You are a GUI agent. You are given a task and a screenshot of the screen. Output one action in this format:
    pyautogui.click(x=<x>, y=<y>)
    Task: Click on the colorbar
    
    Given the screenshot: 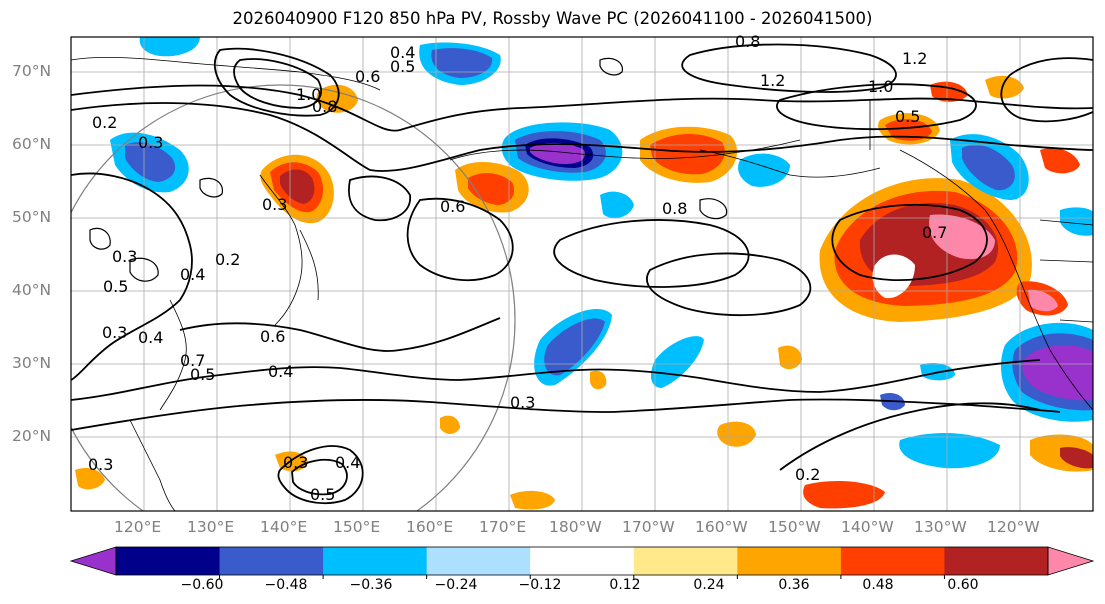 What is the action you would take?
    pyautogui.click(x=582, y=562)
    